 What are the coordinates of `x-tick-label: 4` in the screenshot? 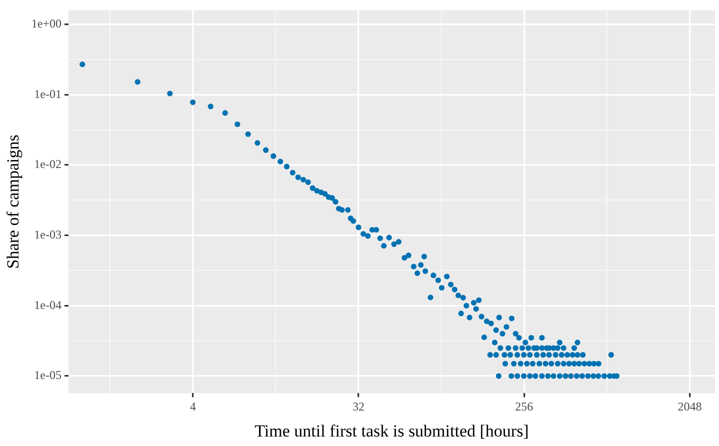 It's located at (193, 407).